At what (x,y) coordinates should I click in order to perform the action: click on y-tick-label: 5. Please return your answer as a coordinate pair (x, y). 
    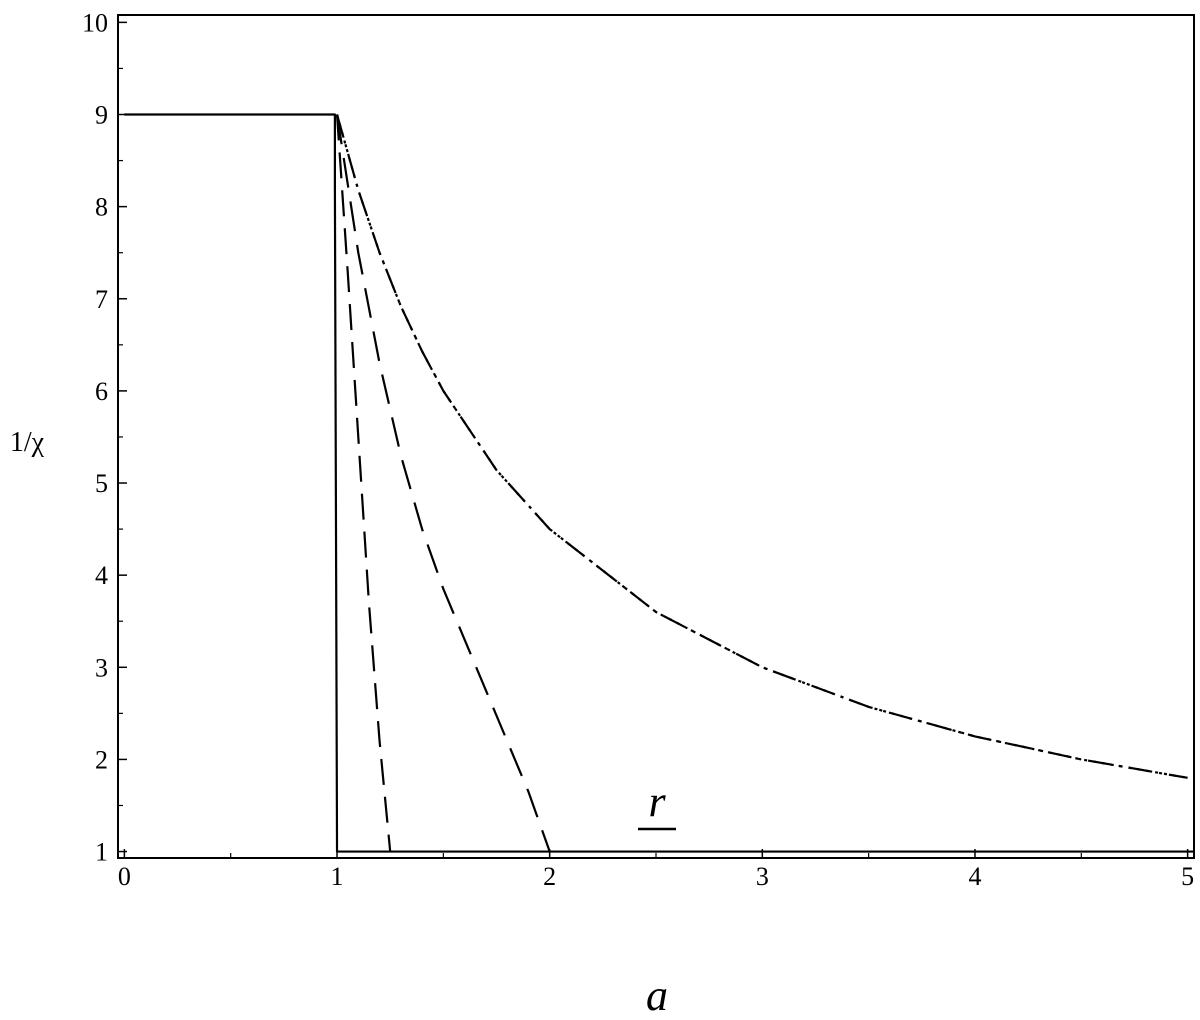
    Looking at the image, I should click on (101, 483).